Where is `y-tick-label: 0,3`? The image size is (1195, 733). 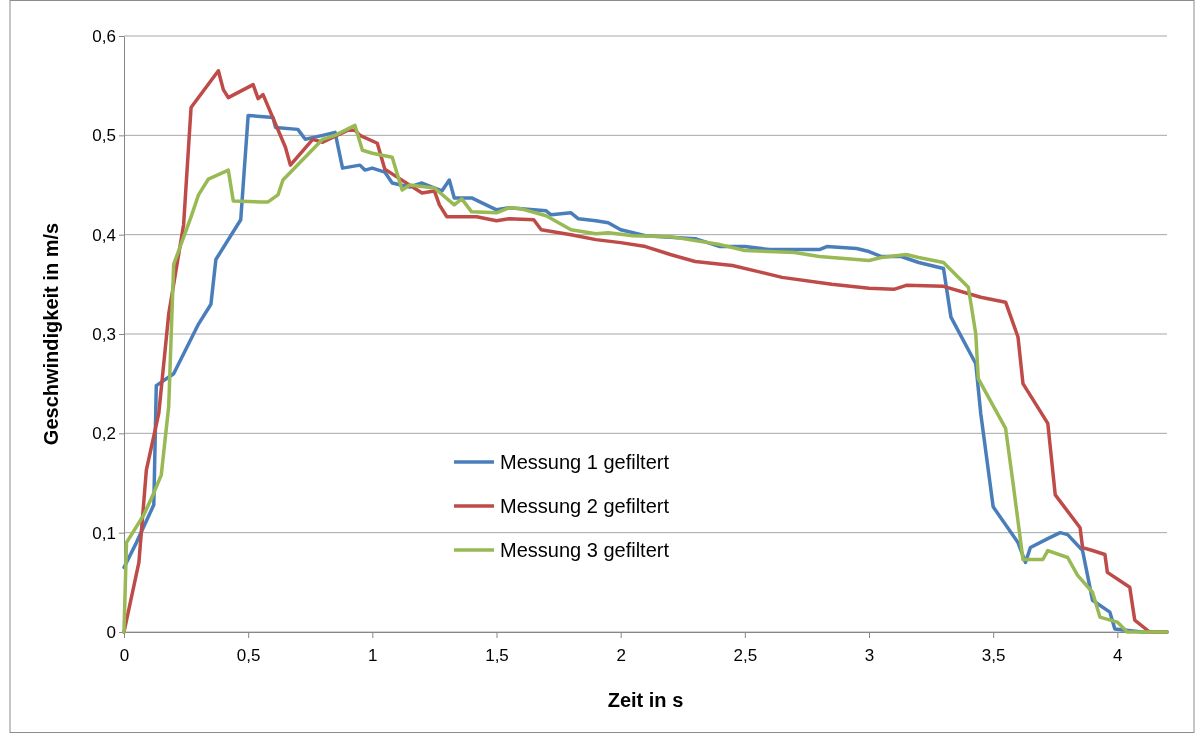
y-tick-label: 0,3 is located at coordinates (104, 334).